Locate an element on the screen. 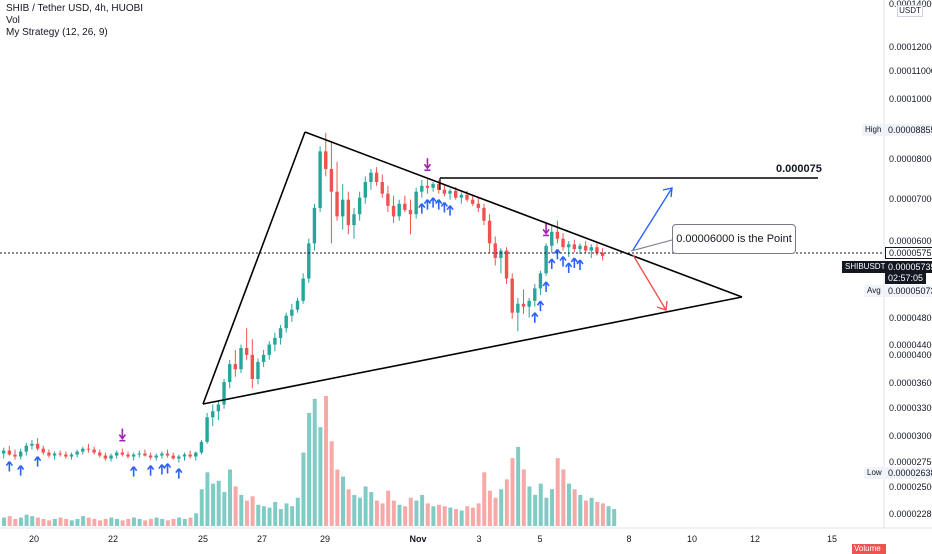 The width and height of the screenshot is (932, 554). time-axis-tick: 5 is located at coordinates (539, 539).